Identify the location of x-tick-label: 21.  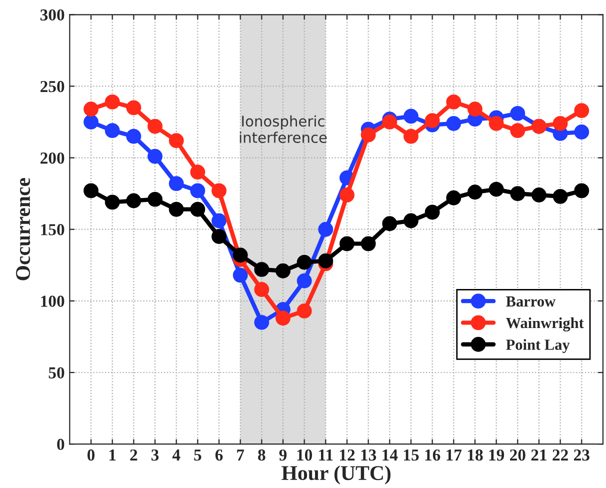
(538, 455).